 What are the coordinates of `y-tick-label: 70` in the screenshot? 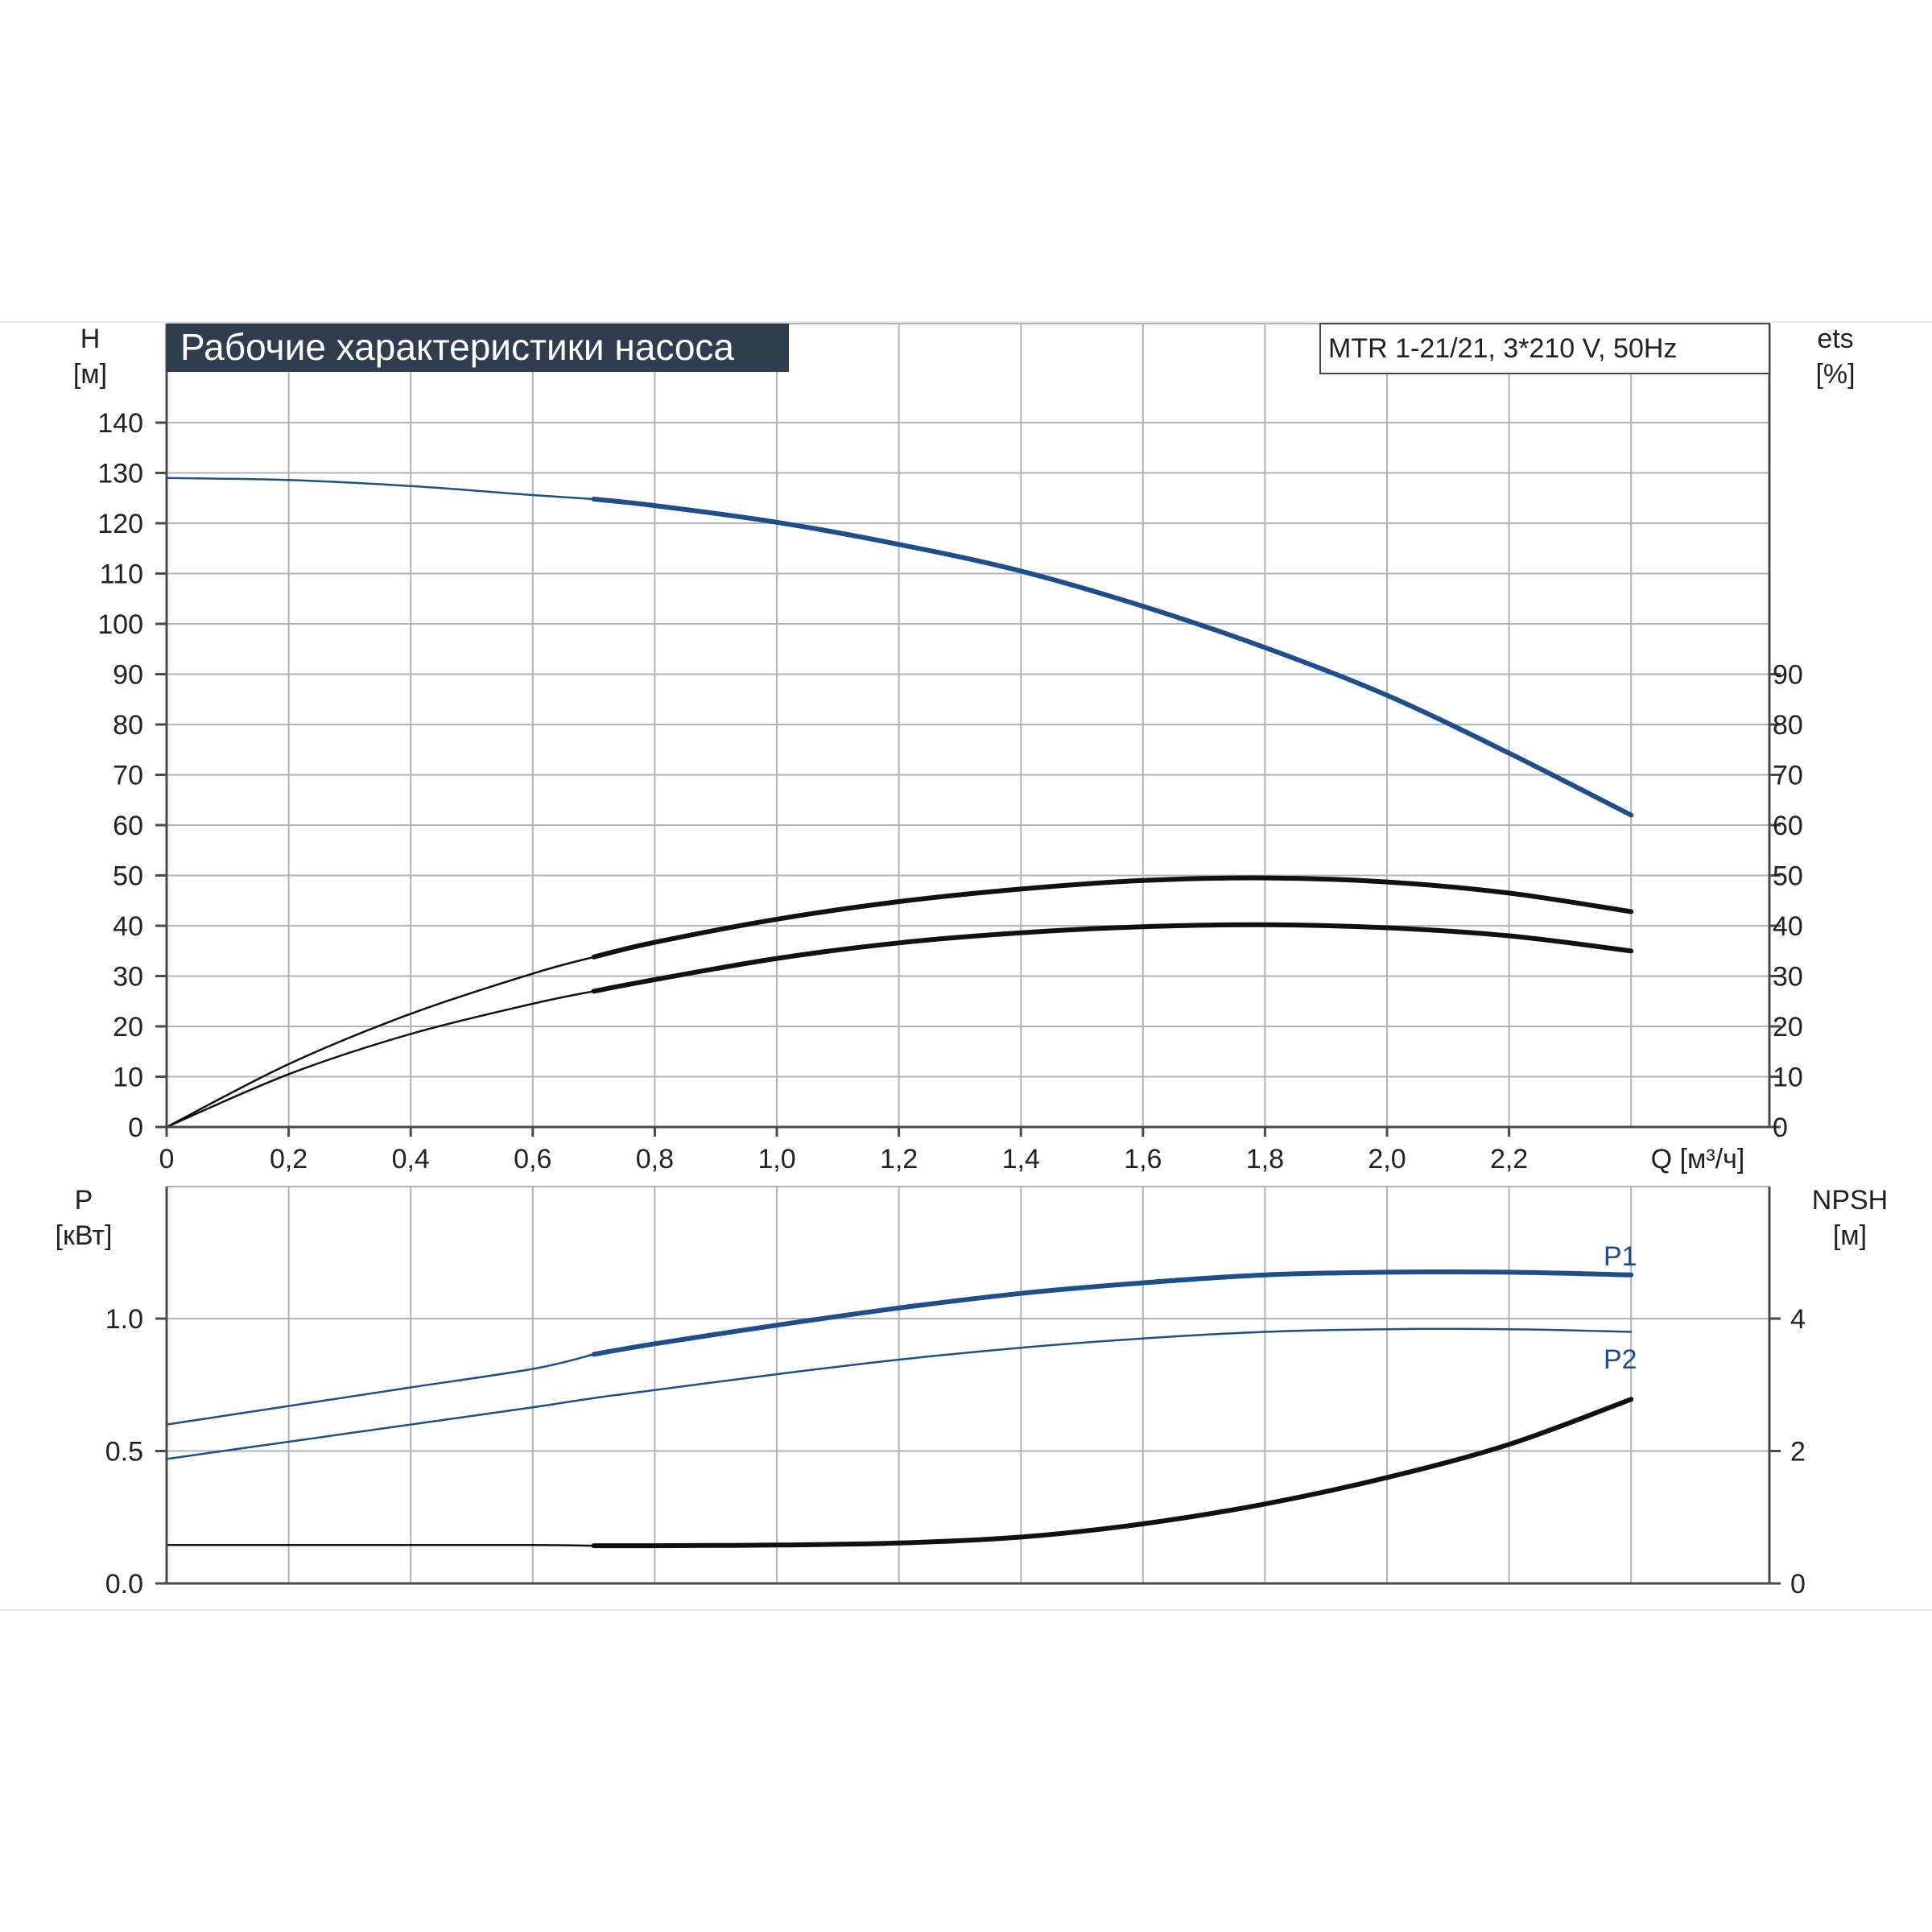 It's located at (128, 776).